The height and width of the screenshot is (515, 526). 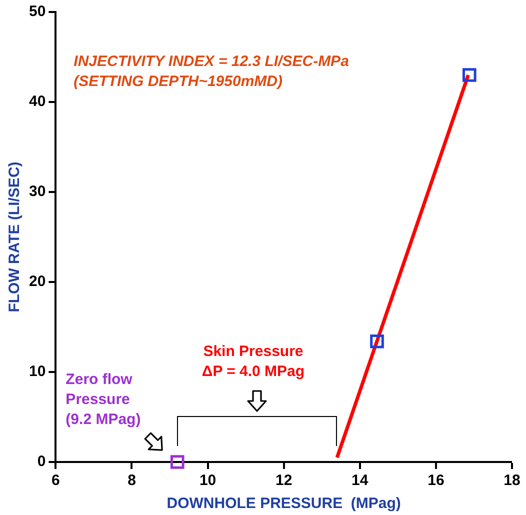 What do you see at coordinates (37, 371) in the screenshot?
I see `y-tick-label: 10` at bounding box center [37, 371].